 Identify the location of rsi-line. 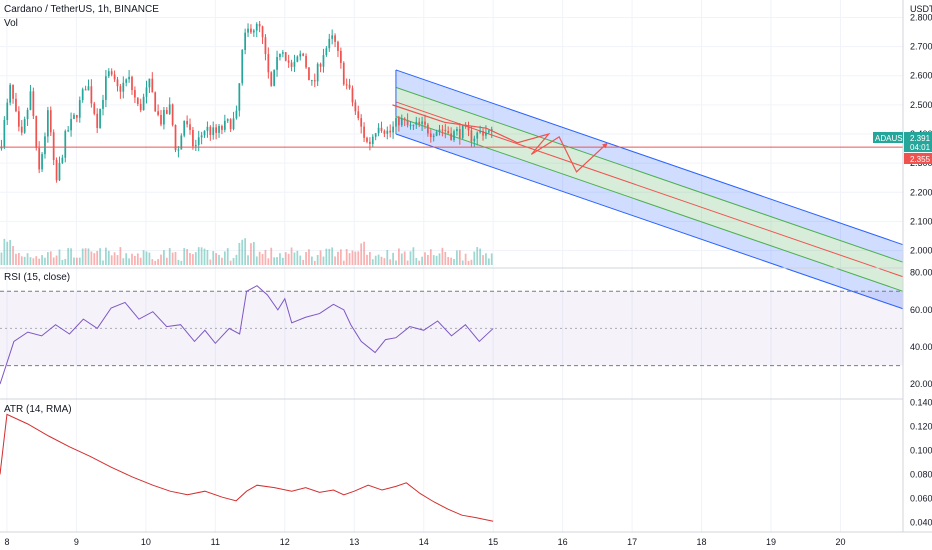
(247, 335).